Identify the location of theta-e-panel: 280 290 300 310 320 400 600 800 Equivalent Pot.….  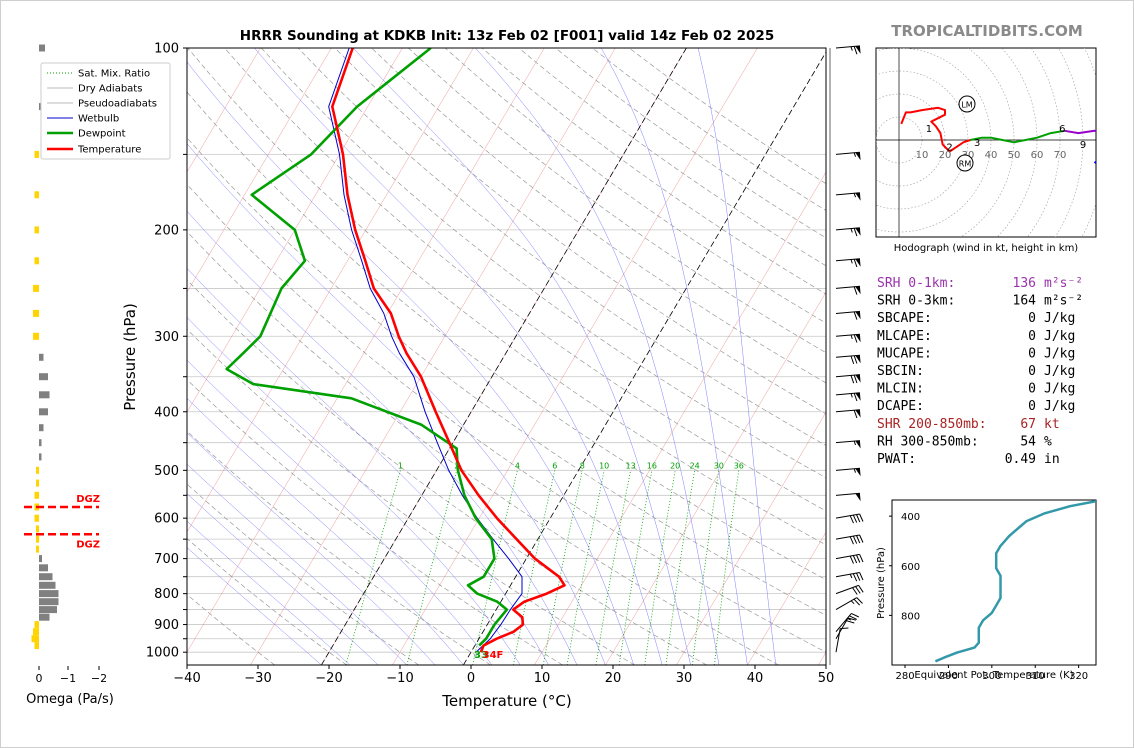
(986, 590).